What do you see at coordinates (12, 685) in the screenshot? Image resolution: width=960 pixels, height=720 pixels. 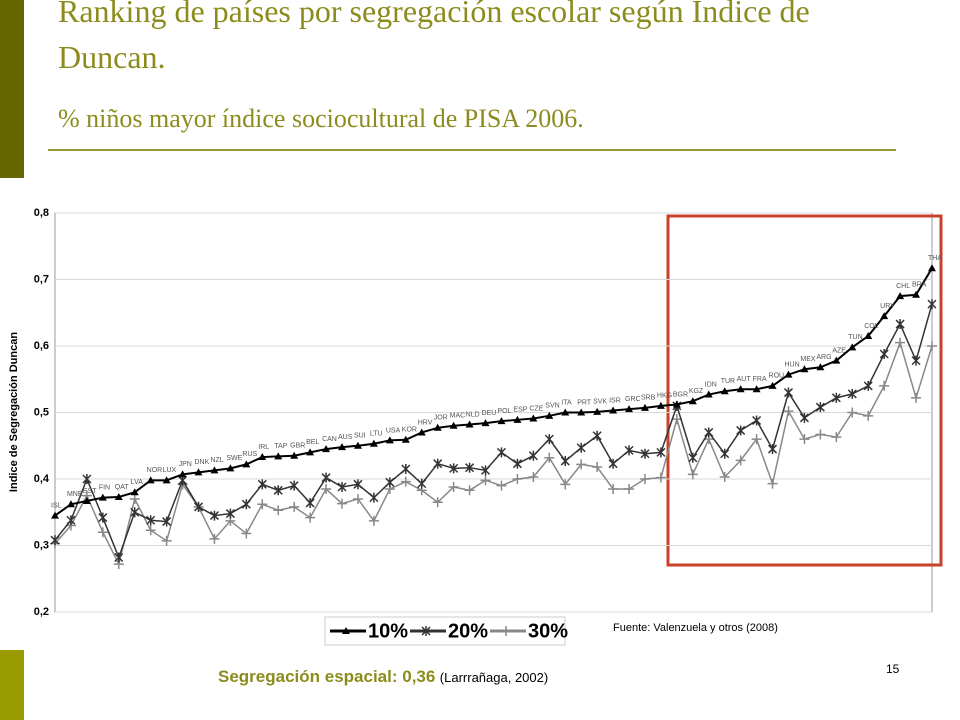 I see `left-bar-bottom` at bounding box center [12, 685].